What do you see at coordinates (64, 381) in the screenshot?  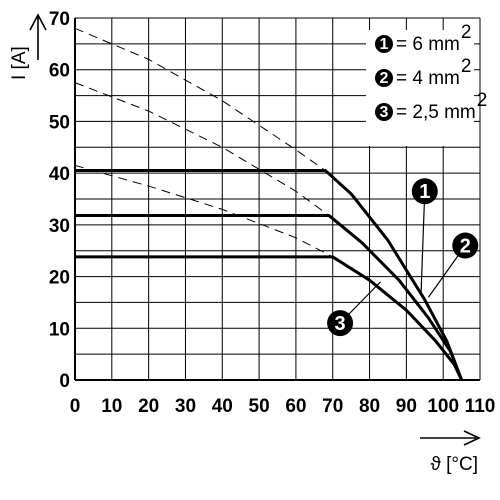 I see `y-tick-label: 0` at bounding box center [64, 381].